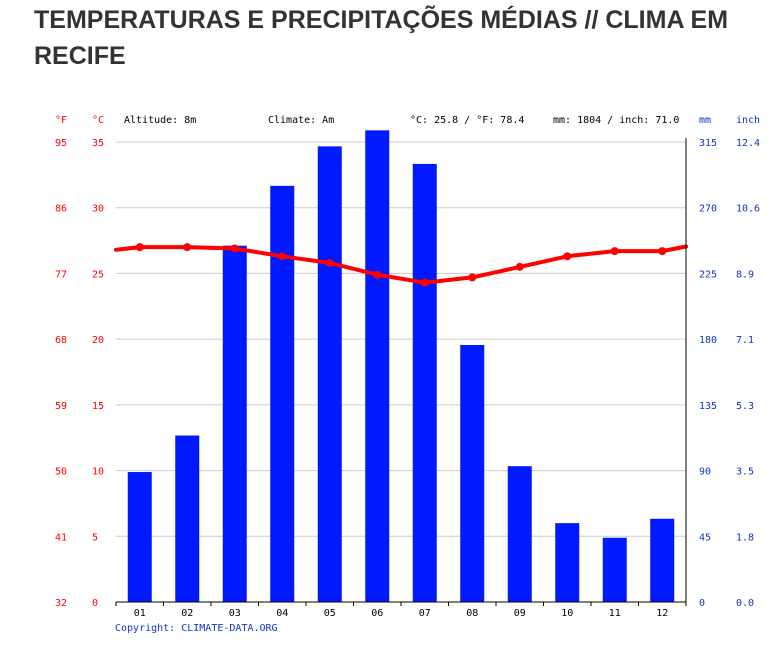  I want to click on fahrenheit-tick-label: 68, so click(61, 340).